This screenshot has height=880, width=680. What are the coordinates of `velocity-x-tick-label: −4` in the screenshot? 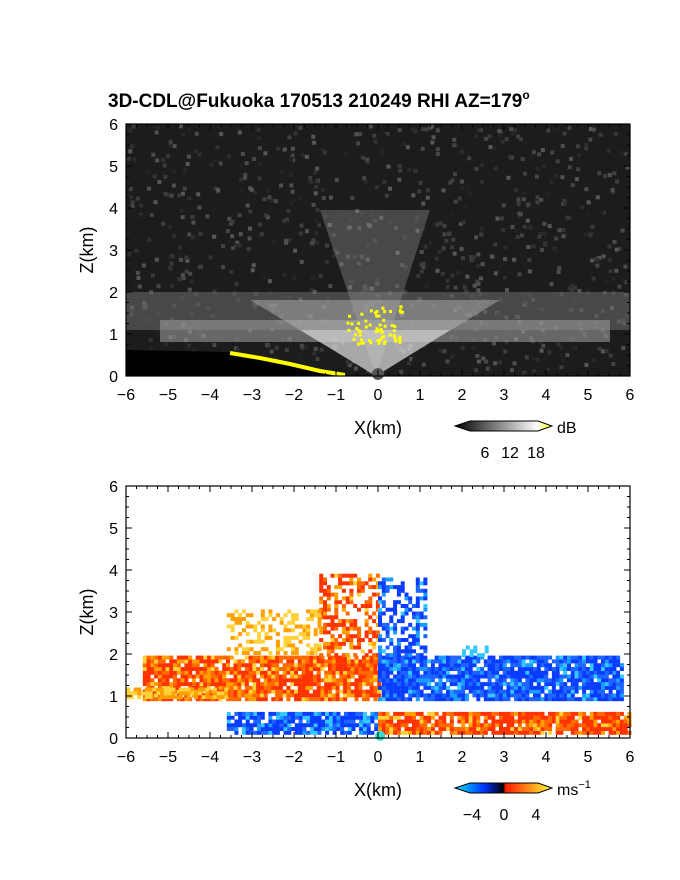 It's located at (210, 757).